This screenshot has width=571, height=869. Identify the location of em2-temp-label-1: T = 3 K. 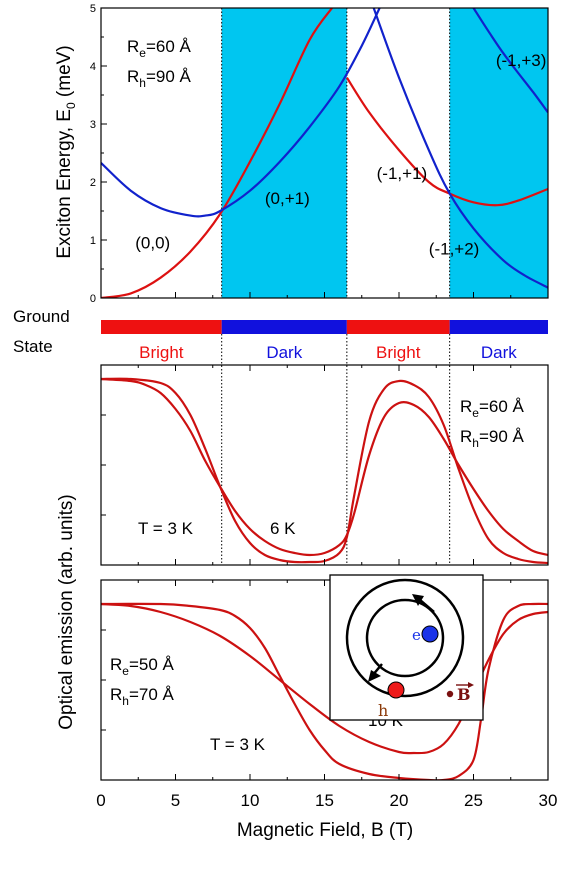
(238, 744).